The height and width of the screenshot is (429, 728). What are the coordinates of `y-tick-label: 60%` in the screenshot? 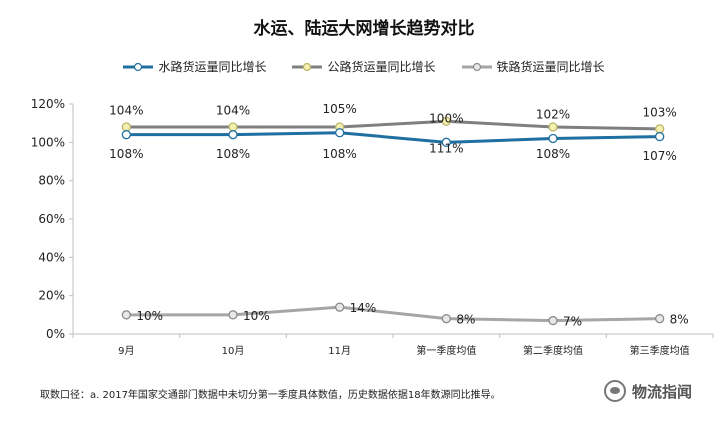 It's located at (51, 219).